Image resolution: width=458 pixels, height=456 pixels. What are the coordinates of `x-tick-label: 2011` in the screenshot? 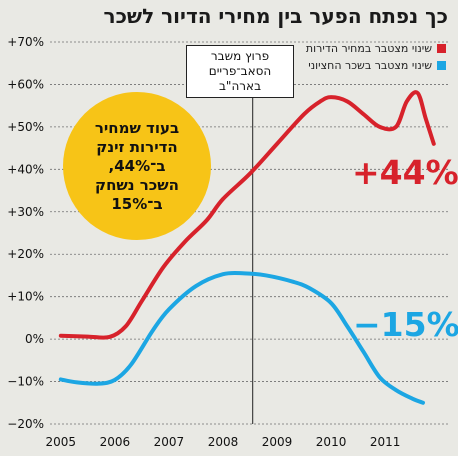 It's located at (385, 442).